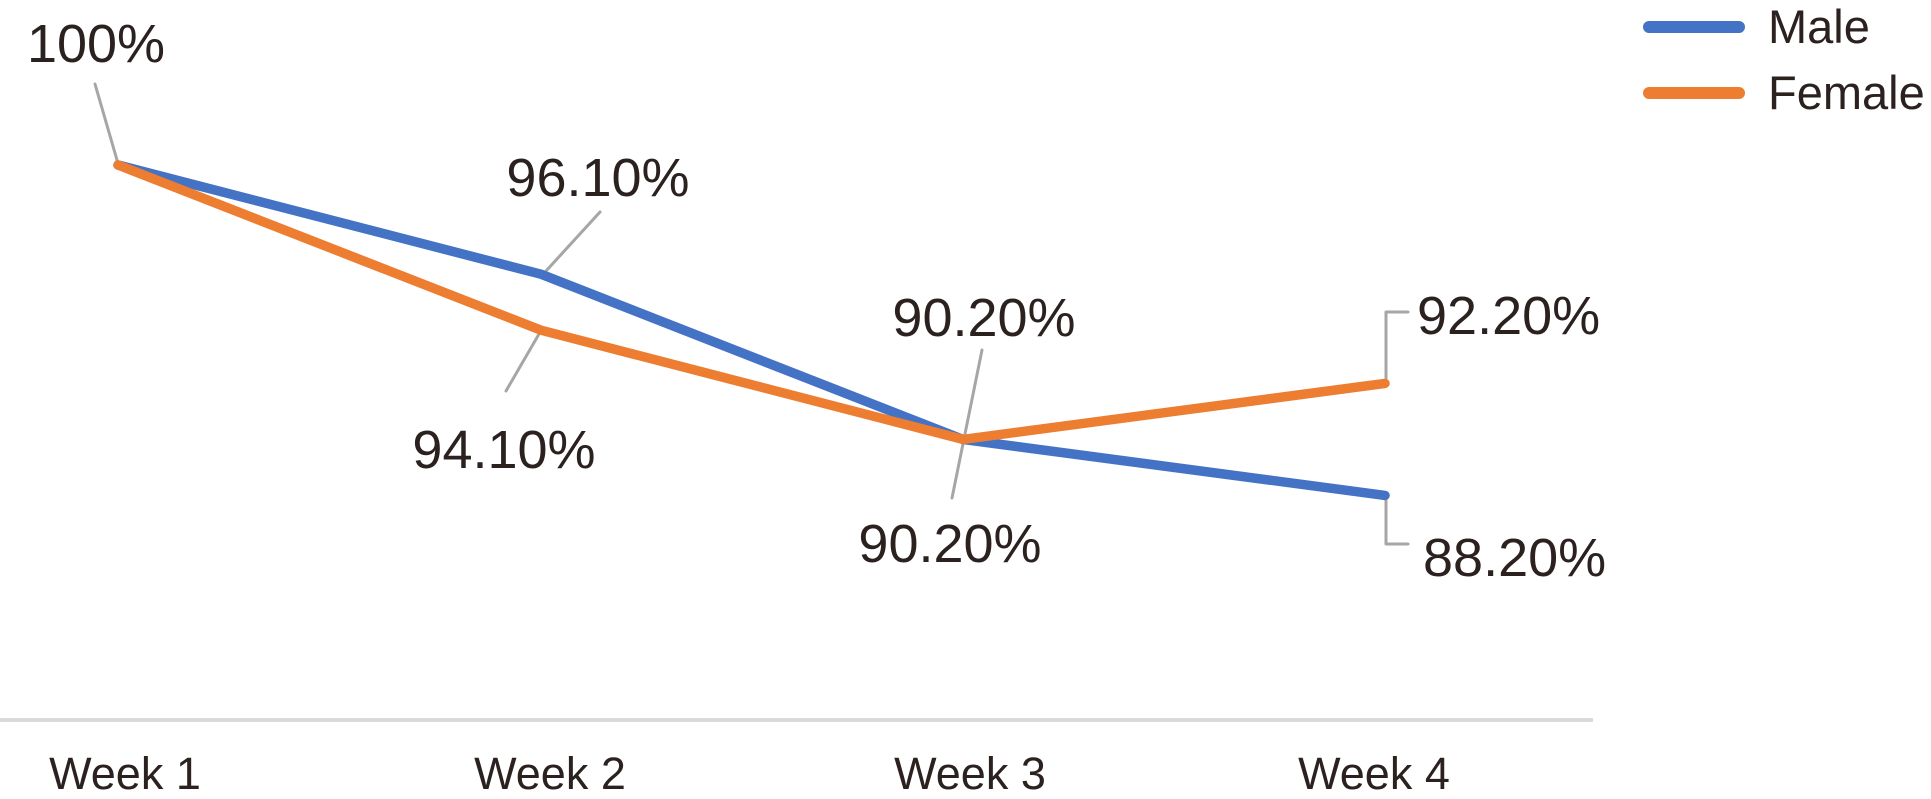 The width and height of the screenshot is (1931, 799). What do you see at coordinates (983, 318) in the screenshot?
I see `data-label-week3-male: 90.20%` at bounding box center [983, 318].